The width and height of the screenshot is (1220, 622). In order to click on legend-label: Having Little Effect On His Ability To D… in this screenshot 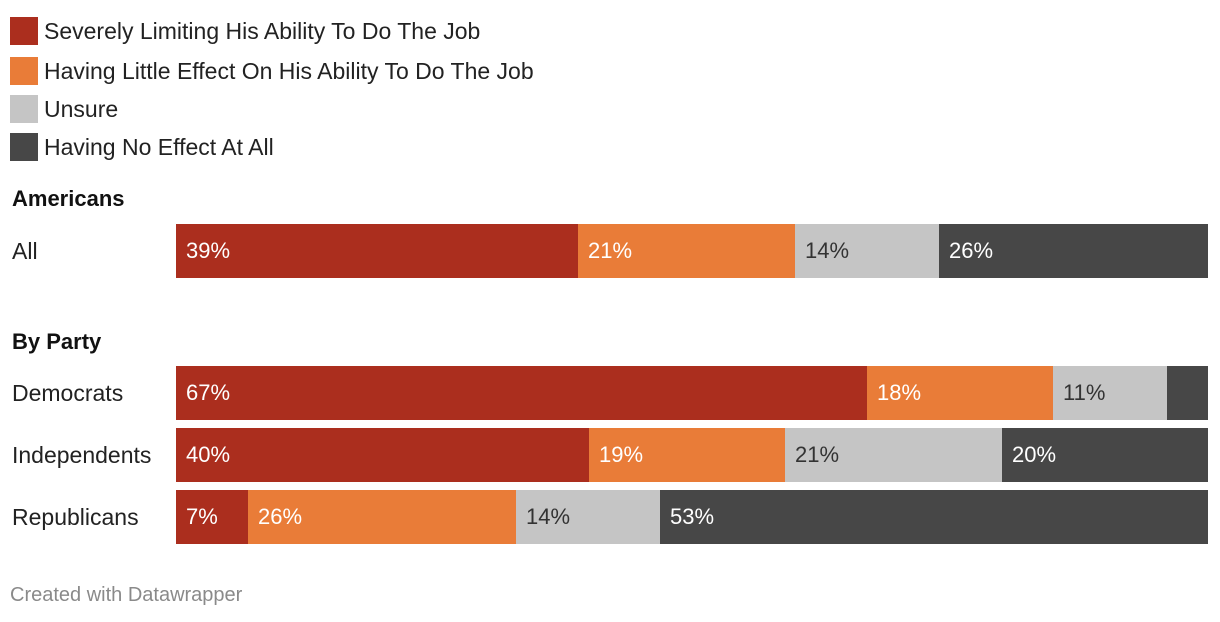, I will do `click(289, 70)`.